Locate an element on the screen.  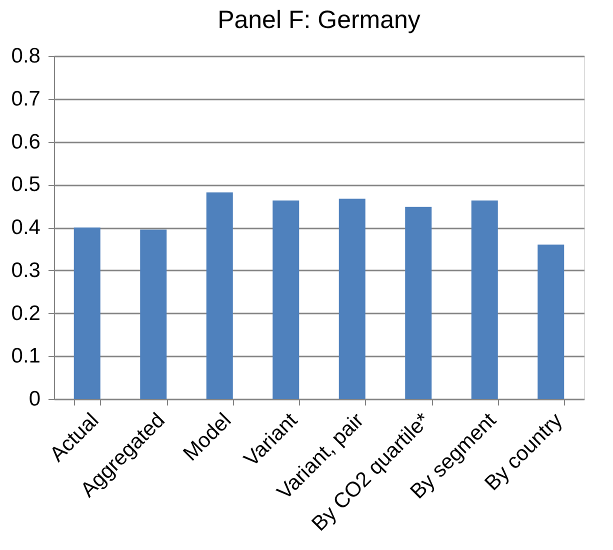
chart-title: Panel F: Germany is located at coordinates (319, 20).